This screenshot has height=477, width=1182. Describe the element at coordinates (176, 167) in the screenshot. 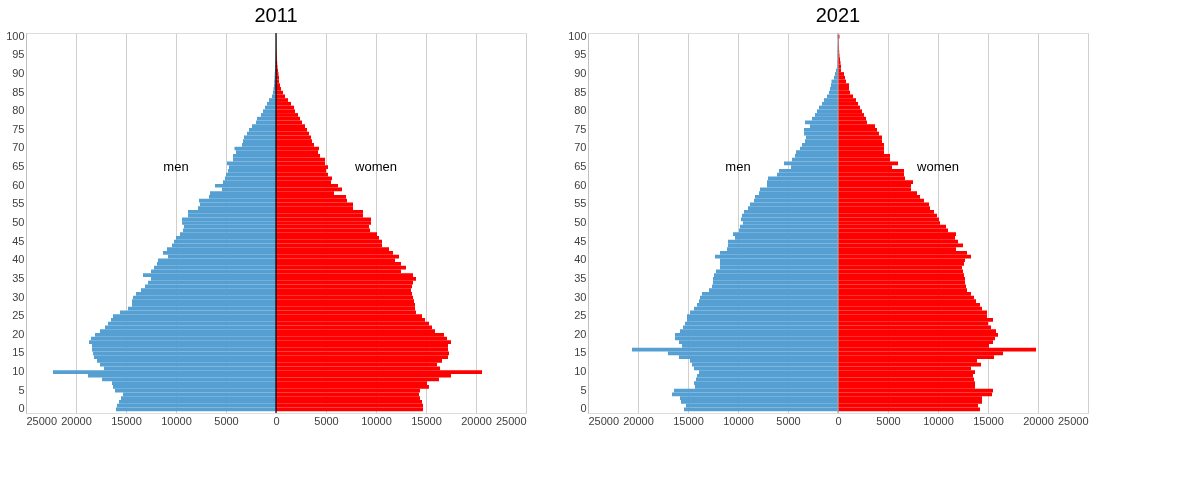

I see `text: men` at that location.